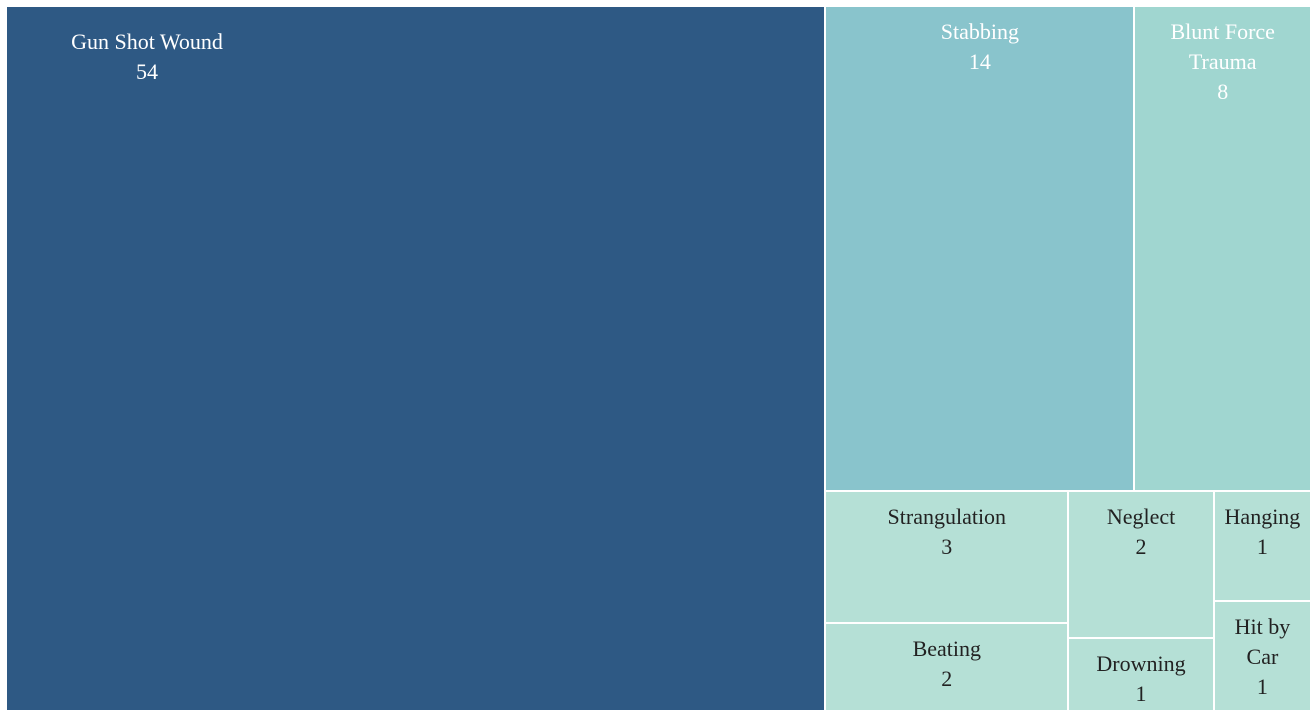  I want to click on treemap-cell: Beating 2, so click(947, 666).